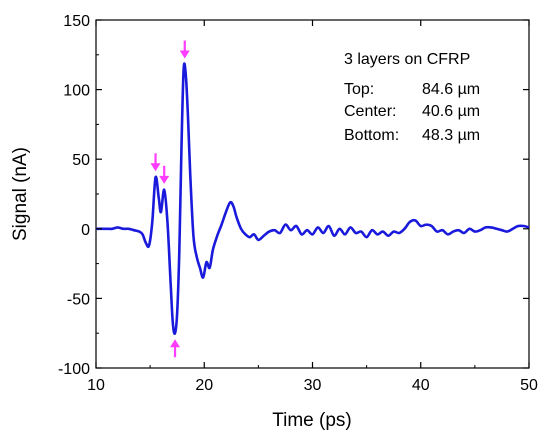 This screenshot has height=442, width=550. Describe the element at coordinates (76, 21) in the screenshot. I see `y-tick-label: 150` at that location.